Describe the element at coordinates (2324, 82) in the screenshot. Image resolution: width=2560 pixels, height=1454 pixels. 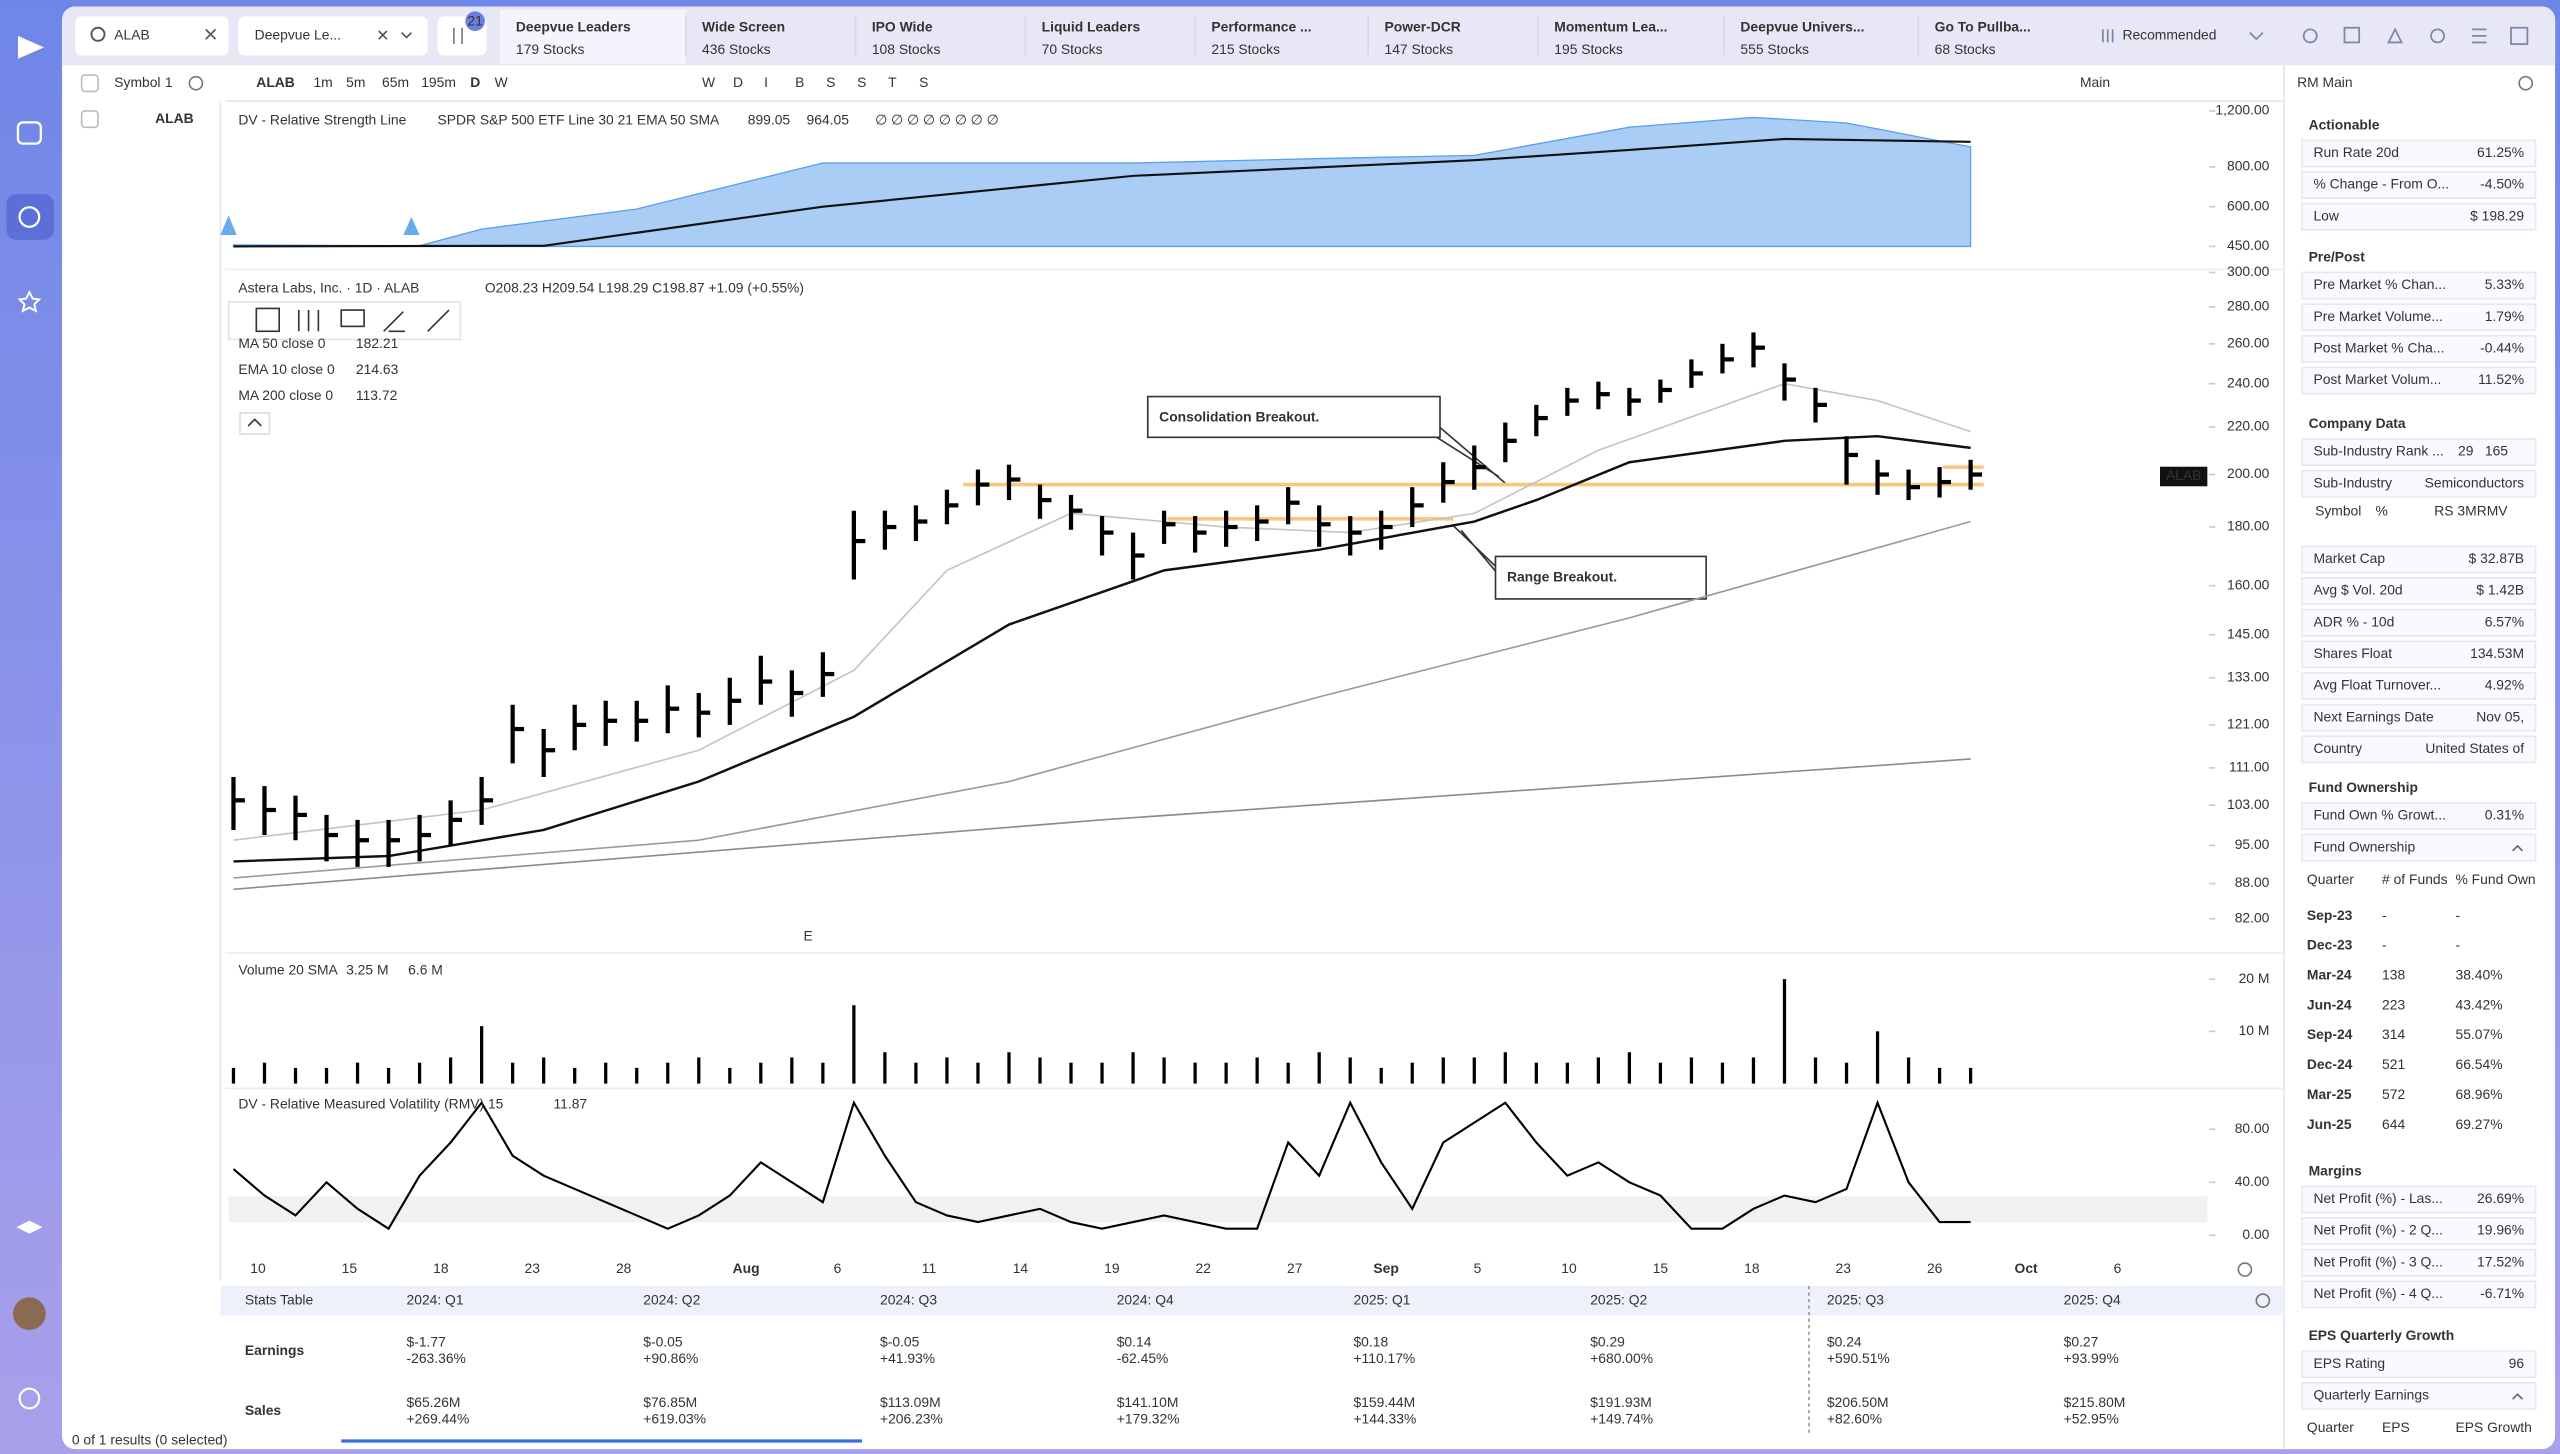
I see `panel-title: RM Main` at that location.